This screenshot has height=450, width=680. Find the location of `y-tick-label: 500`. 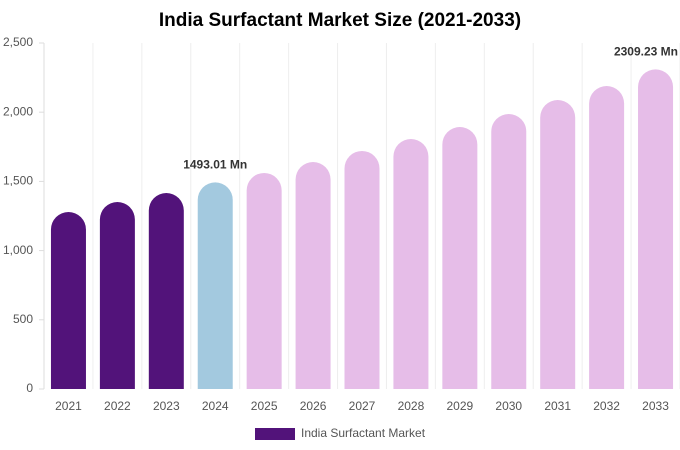

y-tick-label: 500 is located at coordinates (23, 319).